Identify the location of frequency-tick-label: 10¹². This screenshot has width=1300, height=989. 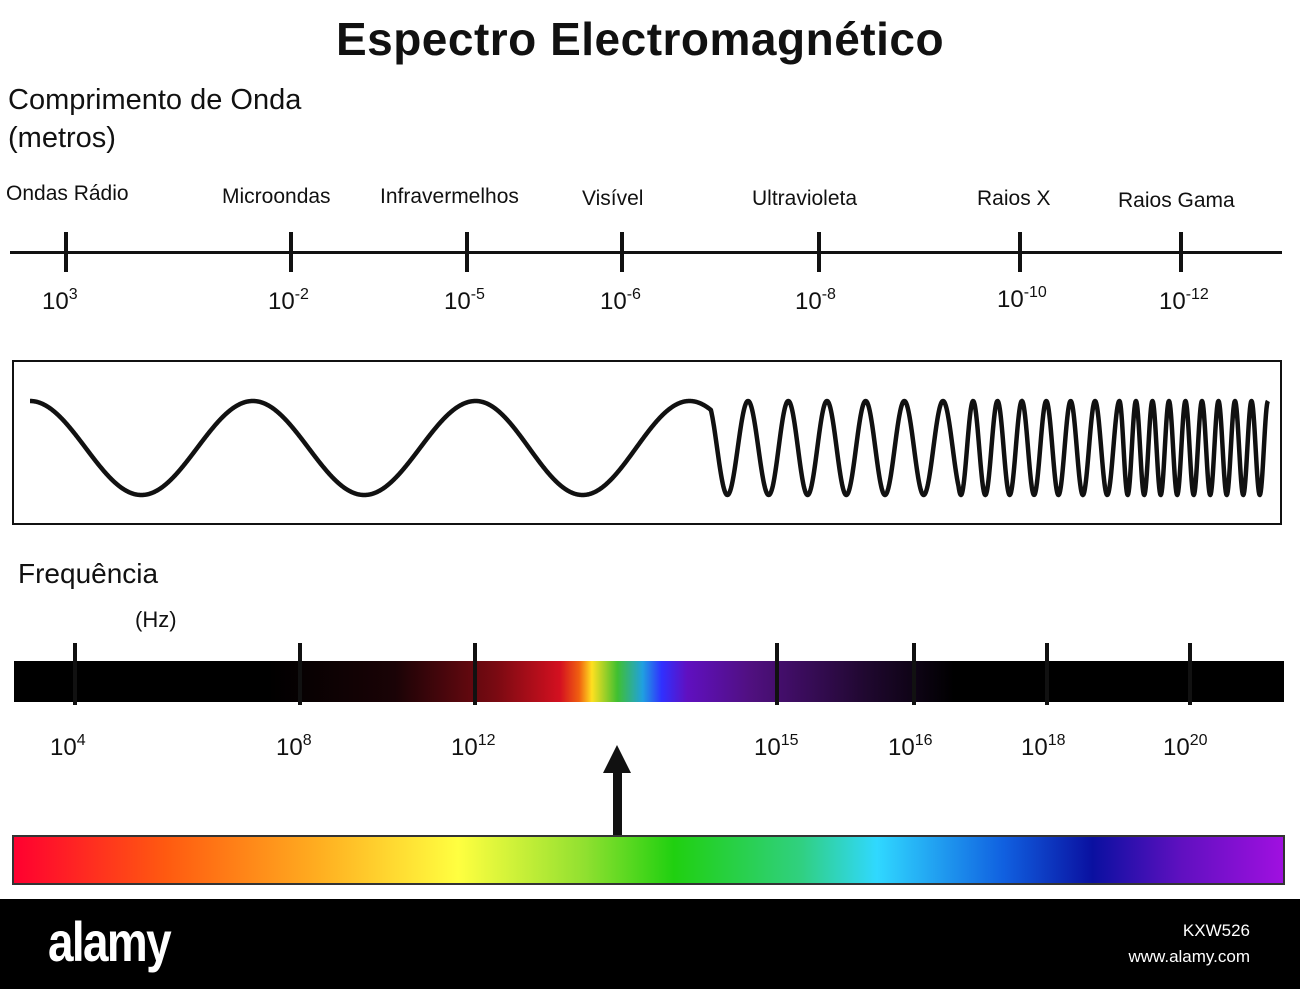
(473, 746).